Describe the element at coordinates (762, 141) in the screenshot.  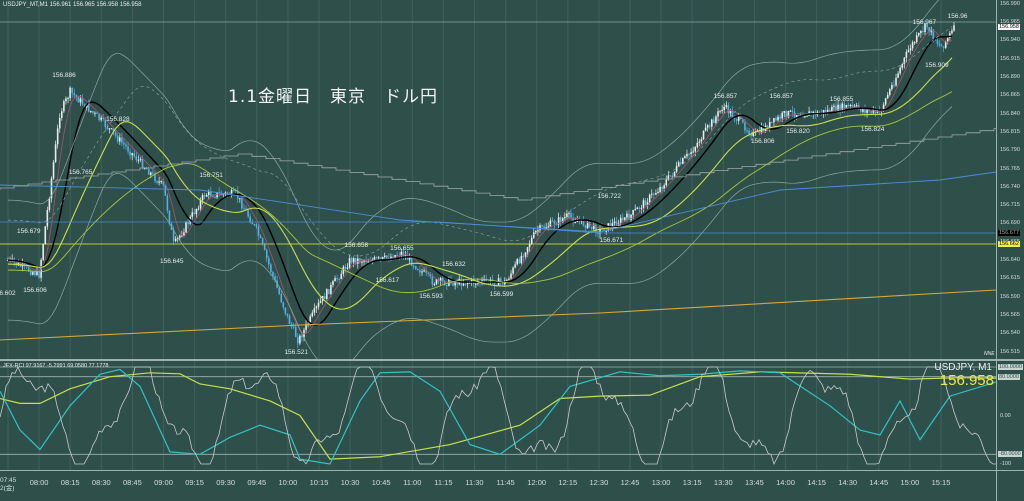
I see `price-annotation: 156.806` at that location.